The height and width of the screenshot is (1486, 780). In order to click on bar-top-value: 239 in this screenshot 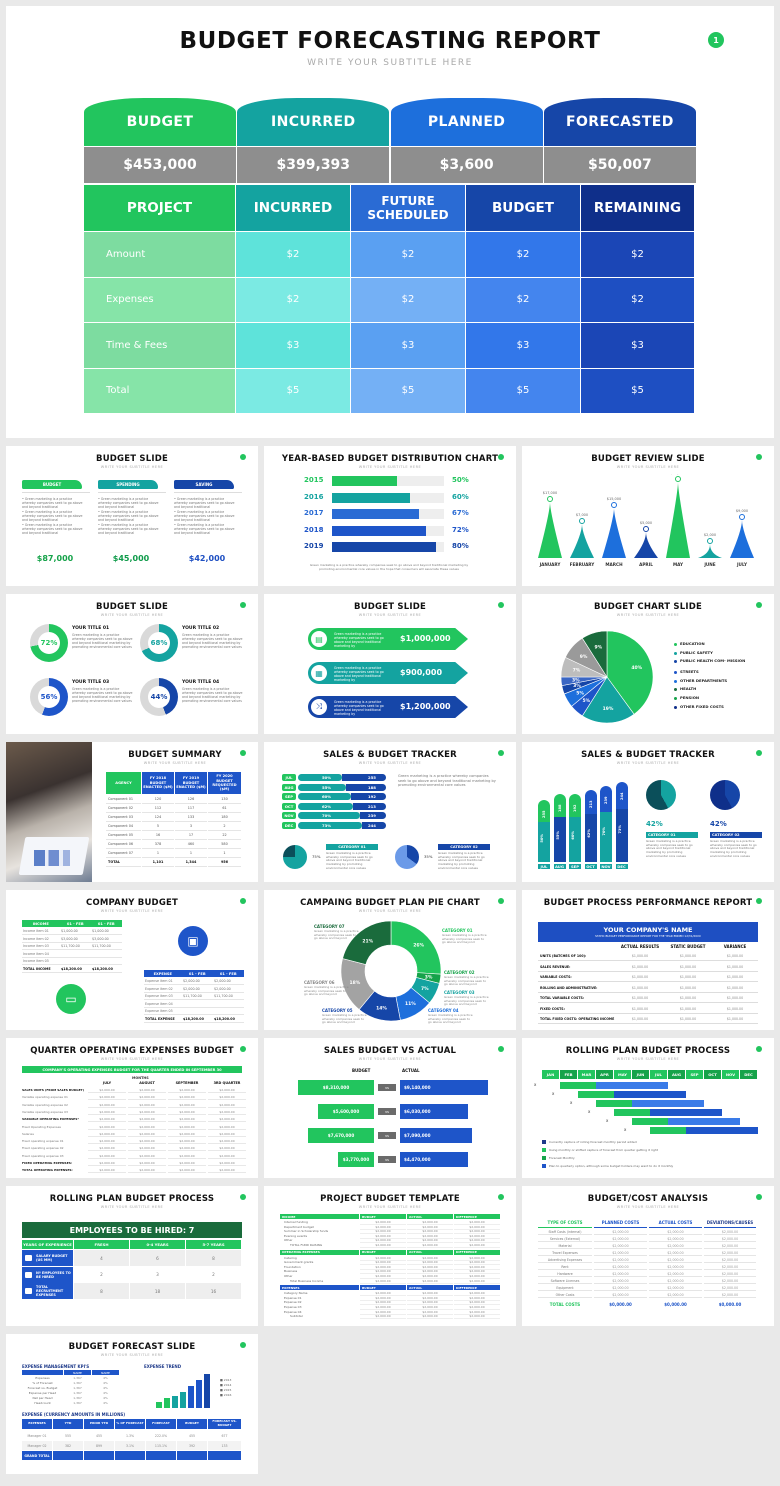, I will do `click(606, 800)`.